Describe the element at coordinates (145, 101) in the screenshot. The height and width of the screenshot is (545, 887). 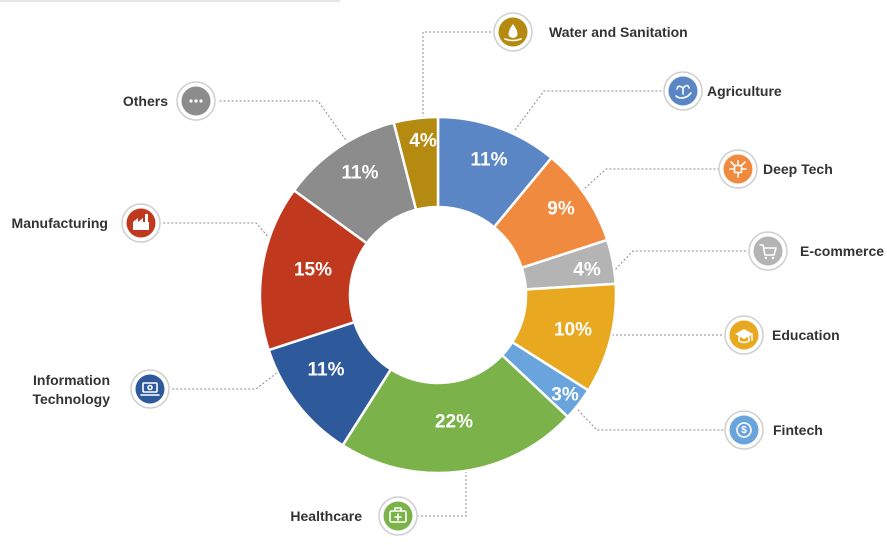
I see `category-label-others: Others` at that location.